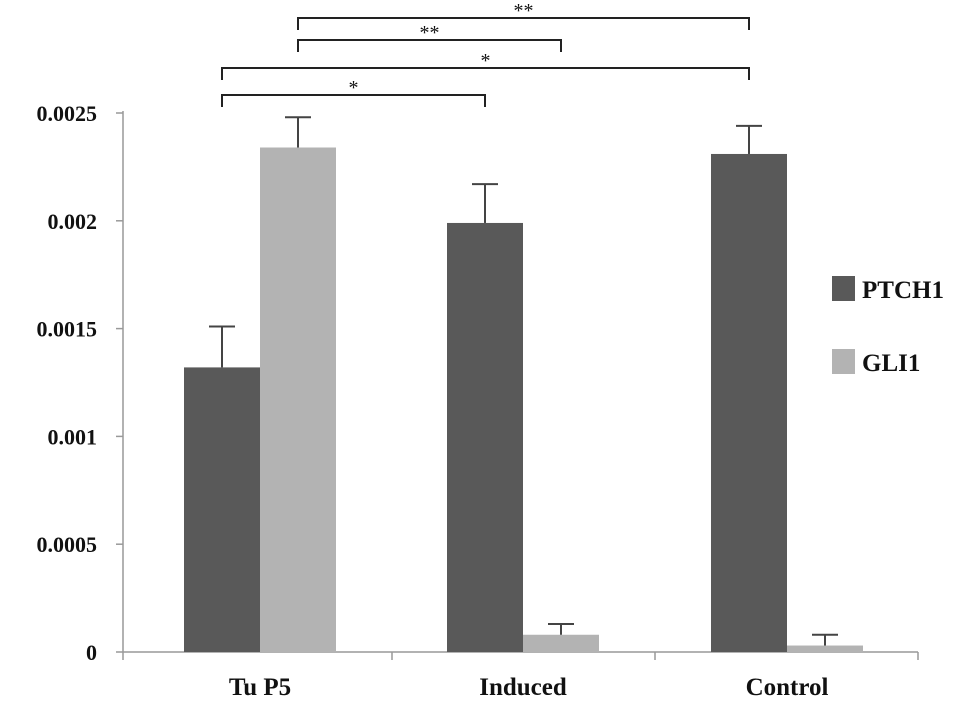  What do you see at coordinates (888, 326) in the screenshot?
I see `legend: PTCH1 GLI1` at bounding box center [888, 326].